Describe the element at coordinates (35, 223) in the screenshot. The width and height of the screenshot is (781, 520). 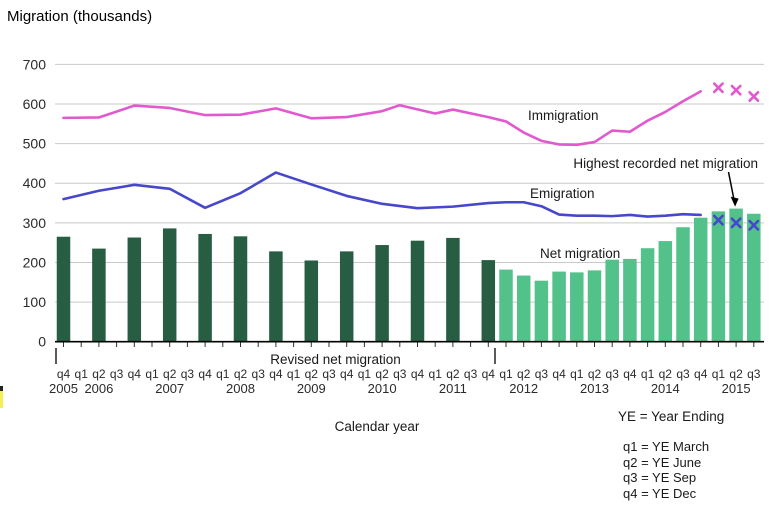
I see `y-tick-label: 300` at that location.